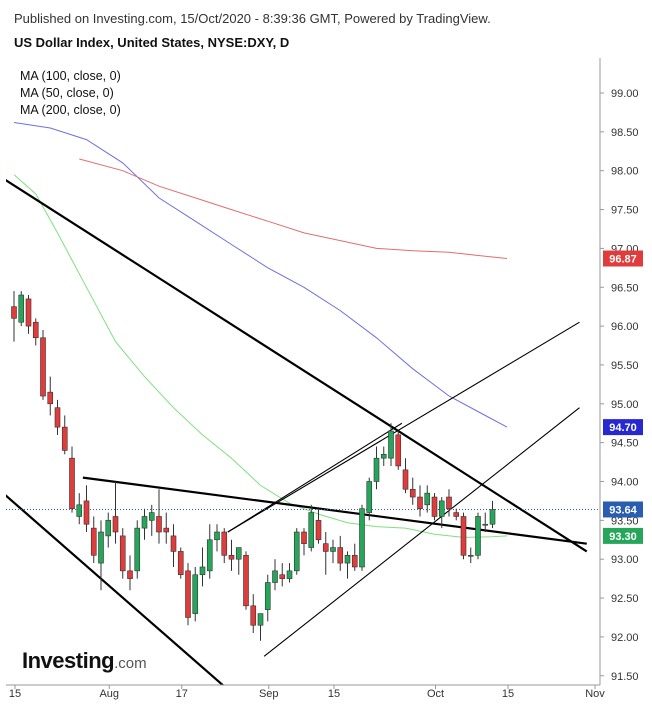 This screenshot has height=706, width=652. I want to click on legend-ma200: MA (200, close, 0), so click(70, 110).